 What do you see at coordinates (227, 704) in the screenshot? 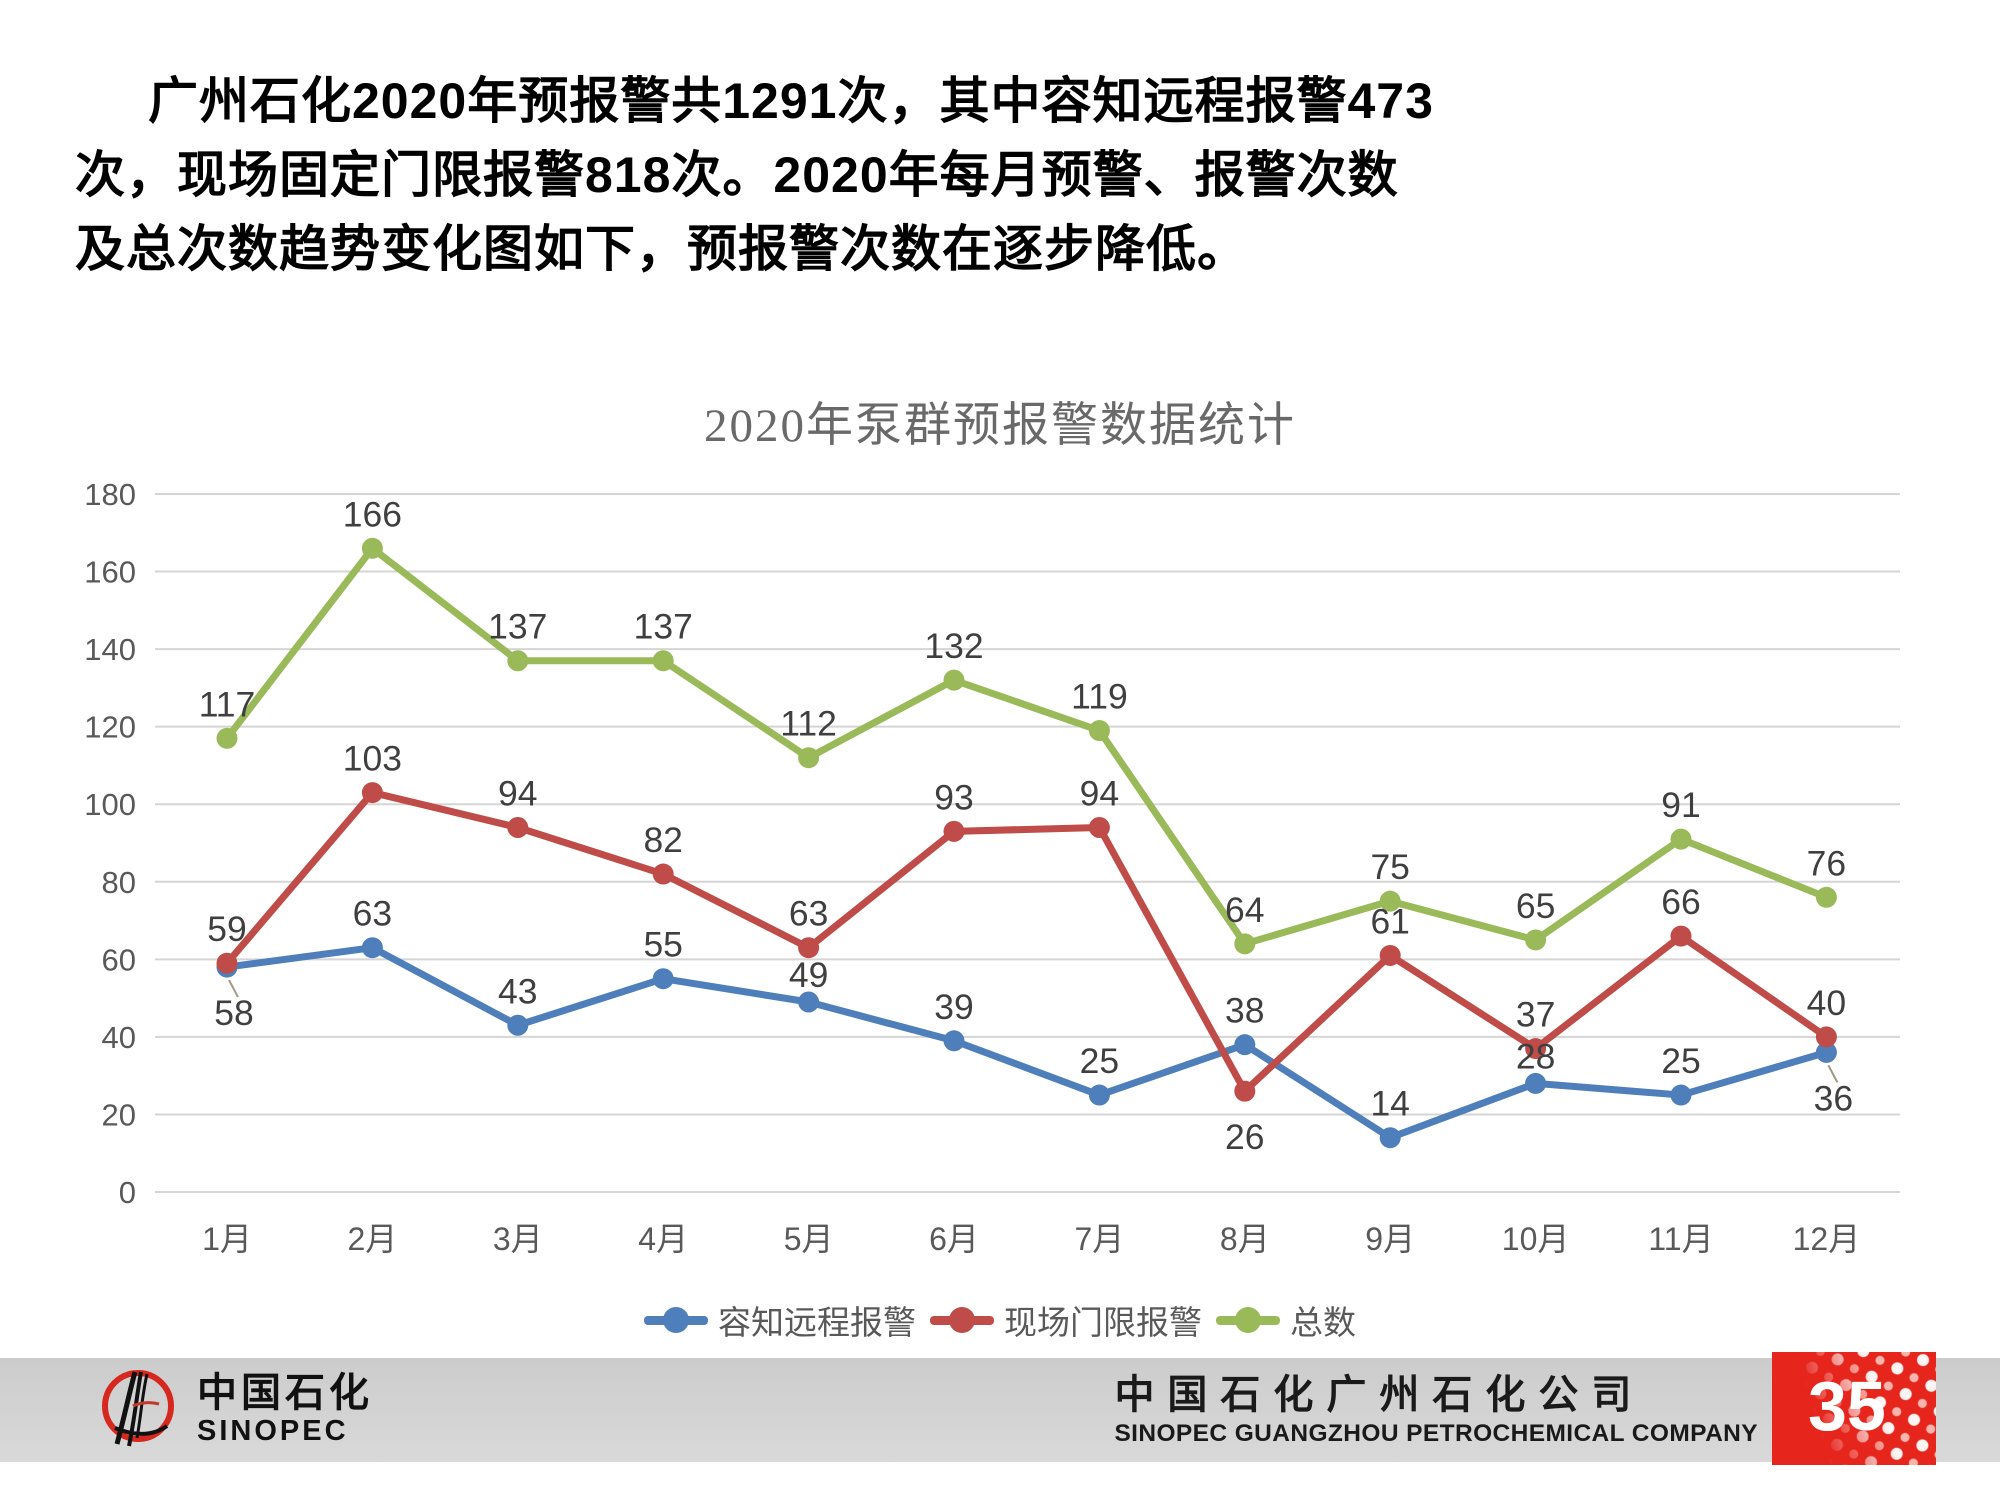
I see `data-label: 117` at bounding box center [227, 704].